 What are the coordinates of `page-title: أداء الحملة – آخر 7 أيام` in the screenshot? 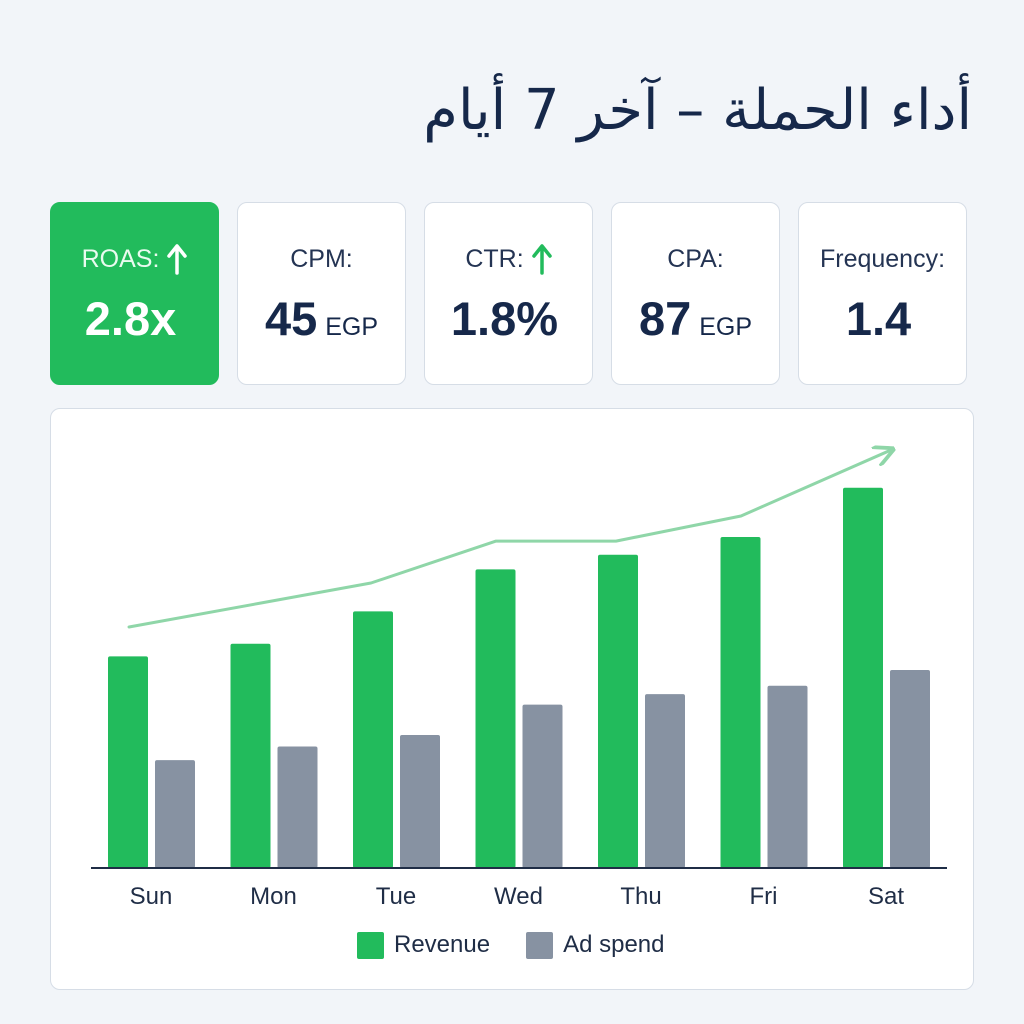 It's located at (697, 110).